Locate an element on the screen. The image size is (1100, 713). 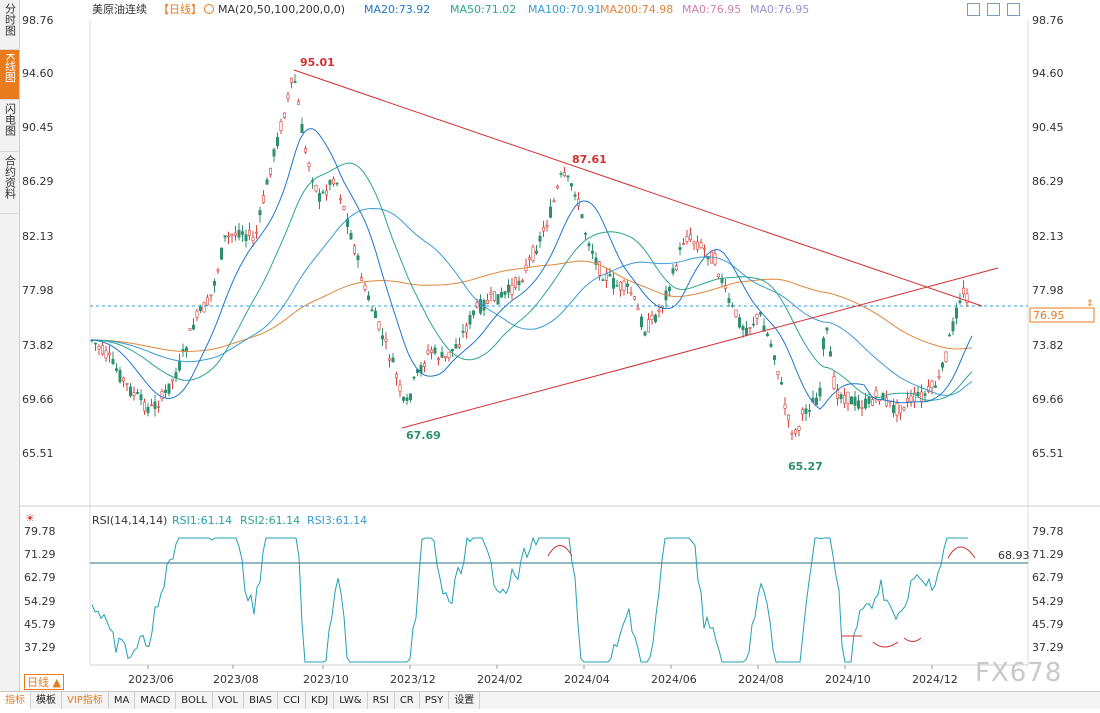
tab-boll: BOLL is located at coordinates (194, 700).